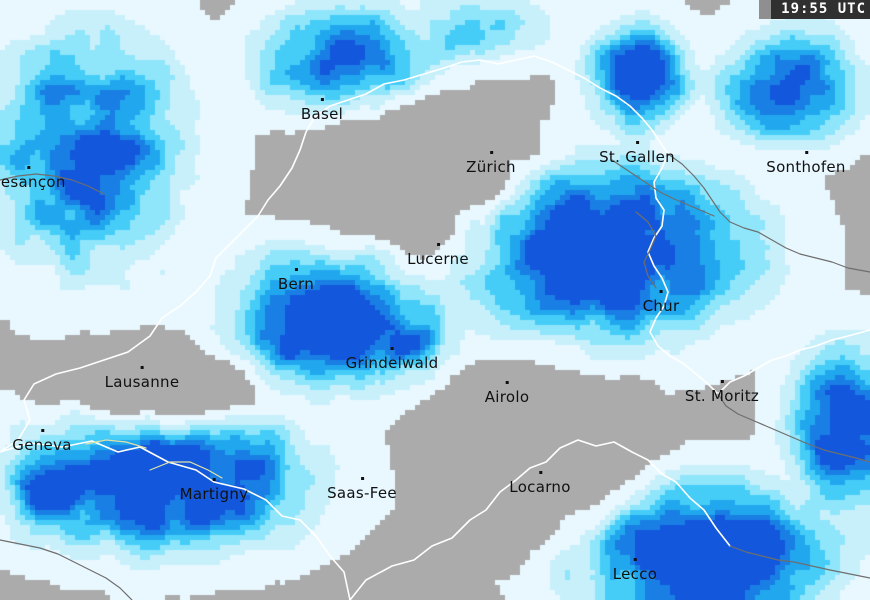  What do you see at coordinates (722, 396) in the screenshot?
I see `city-name-text: St. Moritz` at bounding box center [722, 396].